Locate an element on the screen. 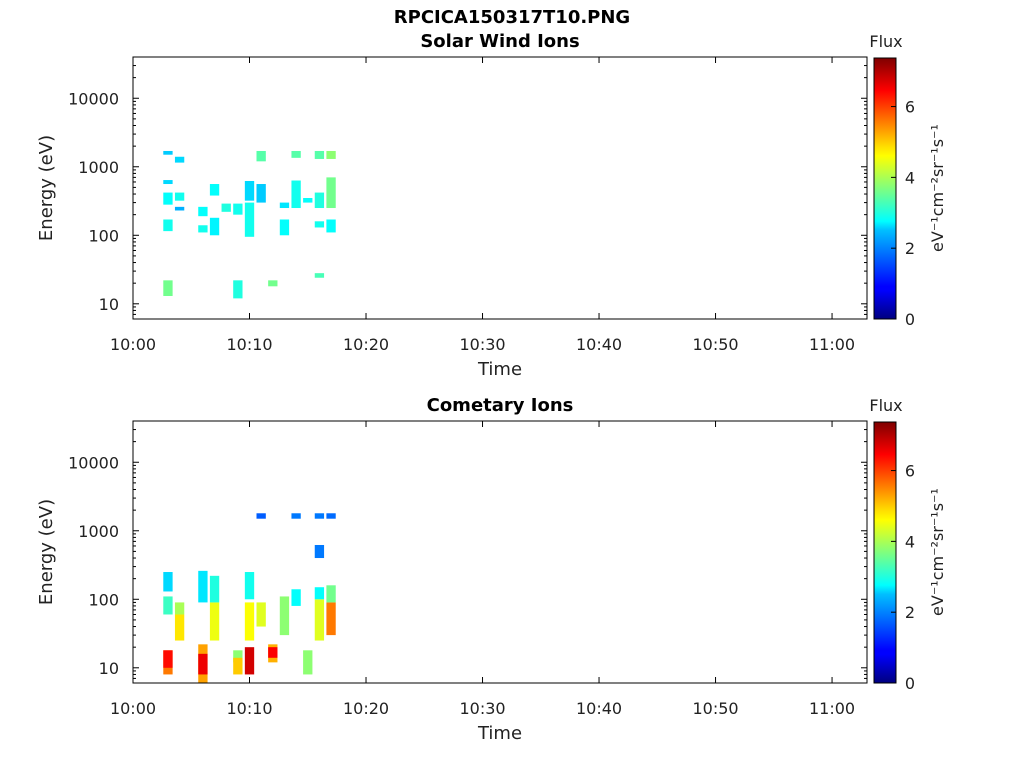  panel-title-cometary: Cometary Ions is located at coordinates (500, 405).